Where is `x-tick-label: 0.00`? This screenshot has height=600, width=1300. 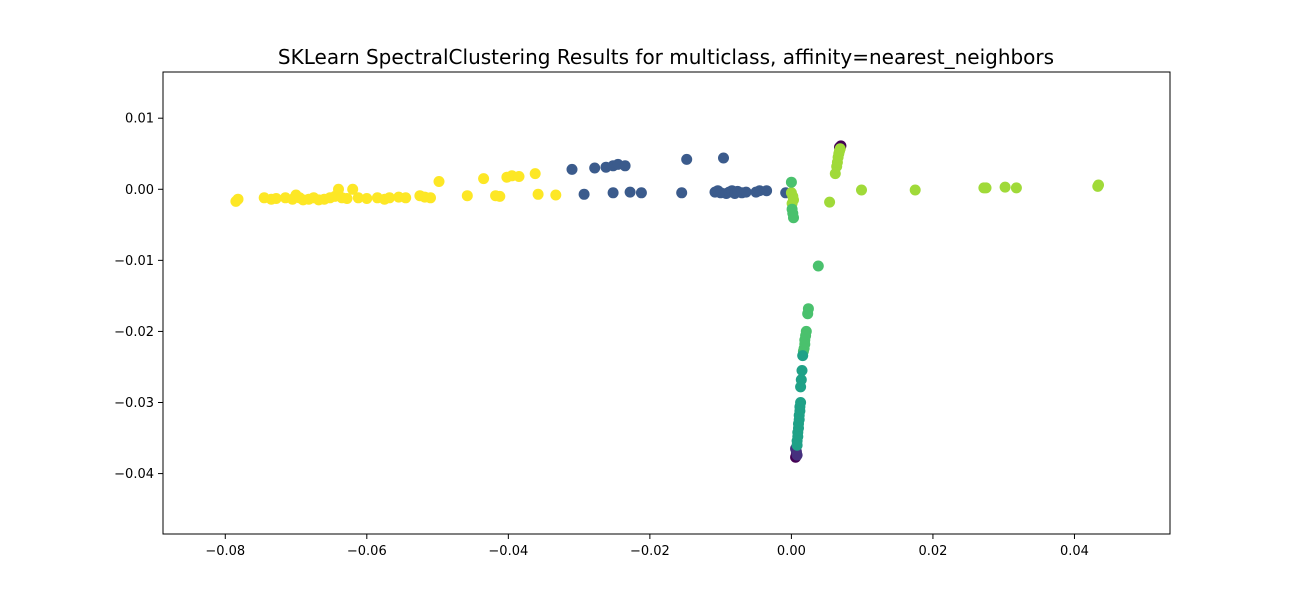 x-tick-label: 0.00 is located at coordinates (791, 551).